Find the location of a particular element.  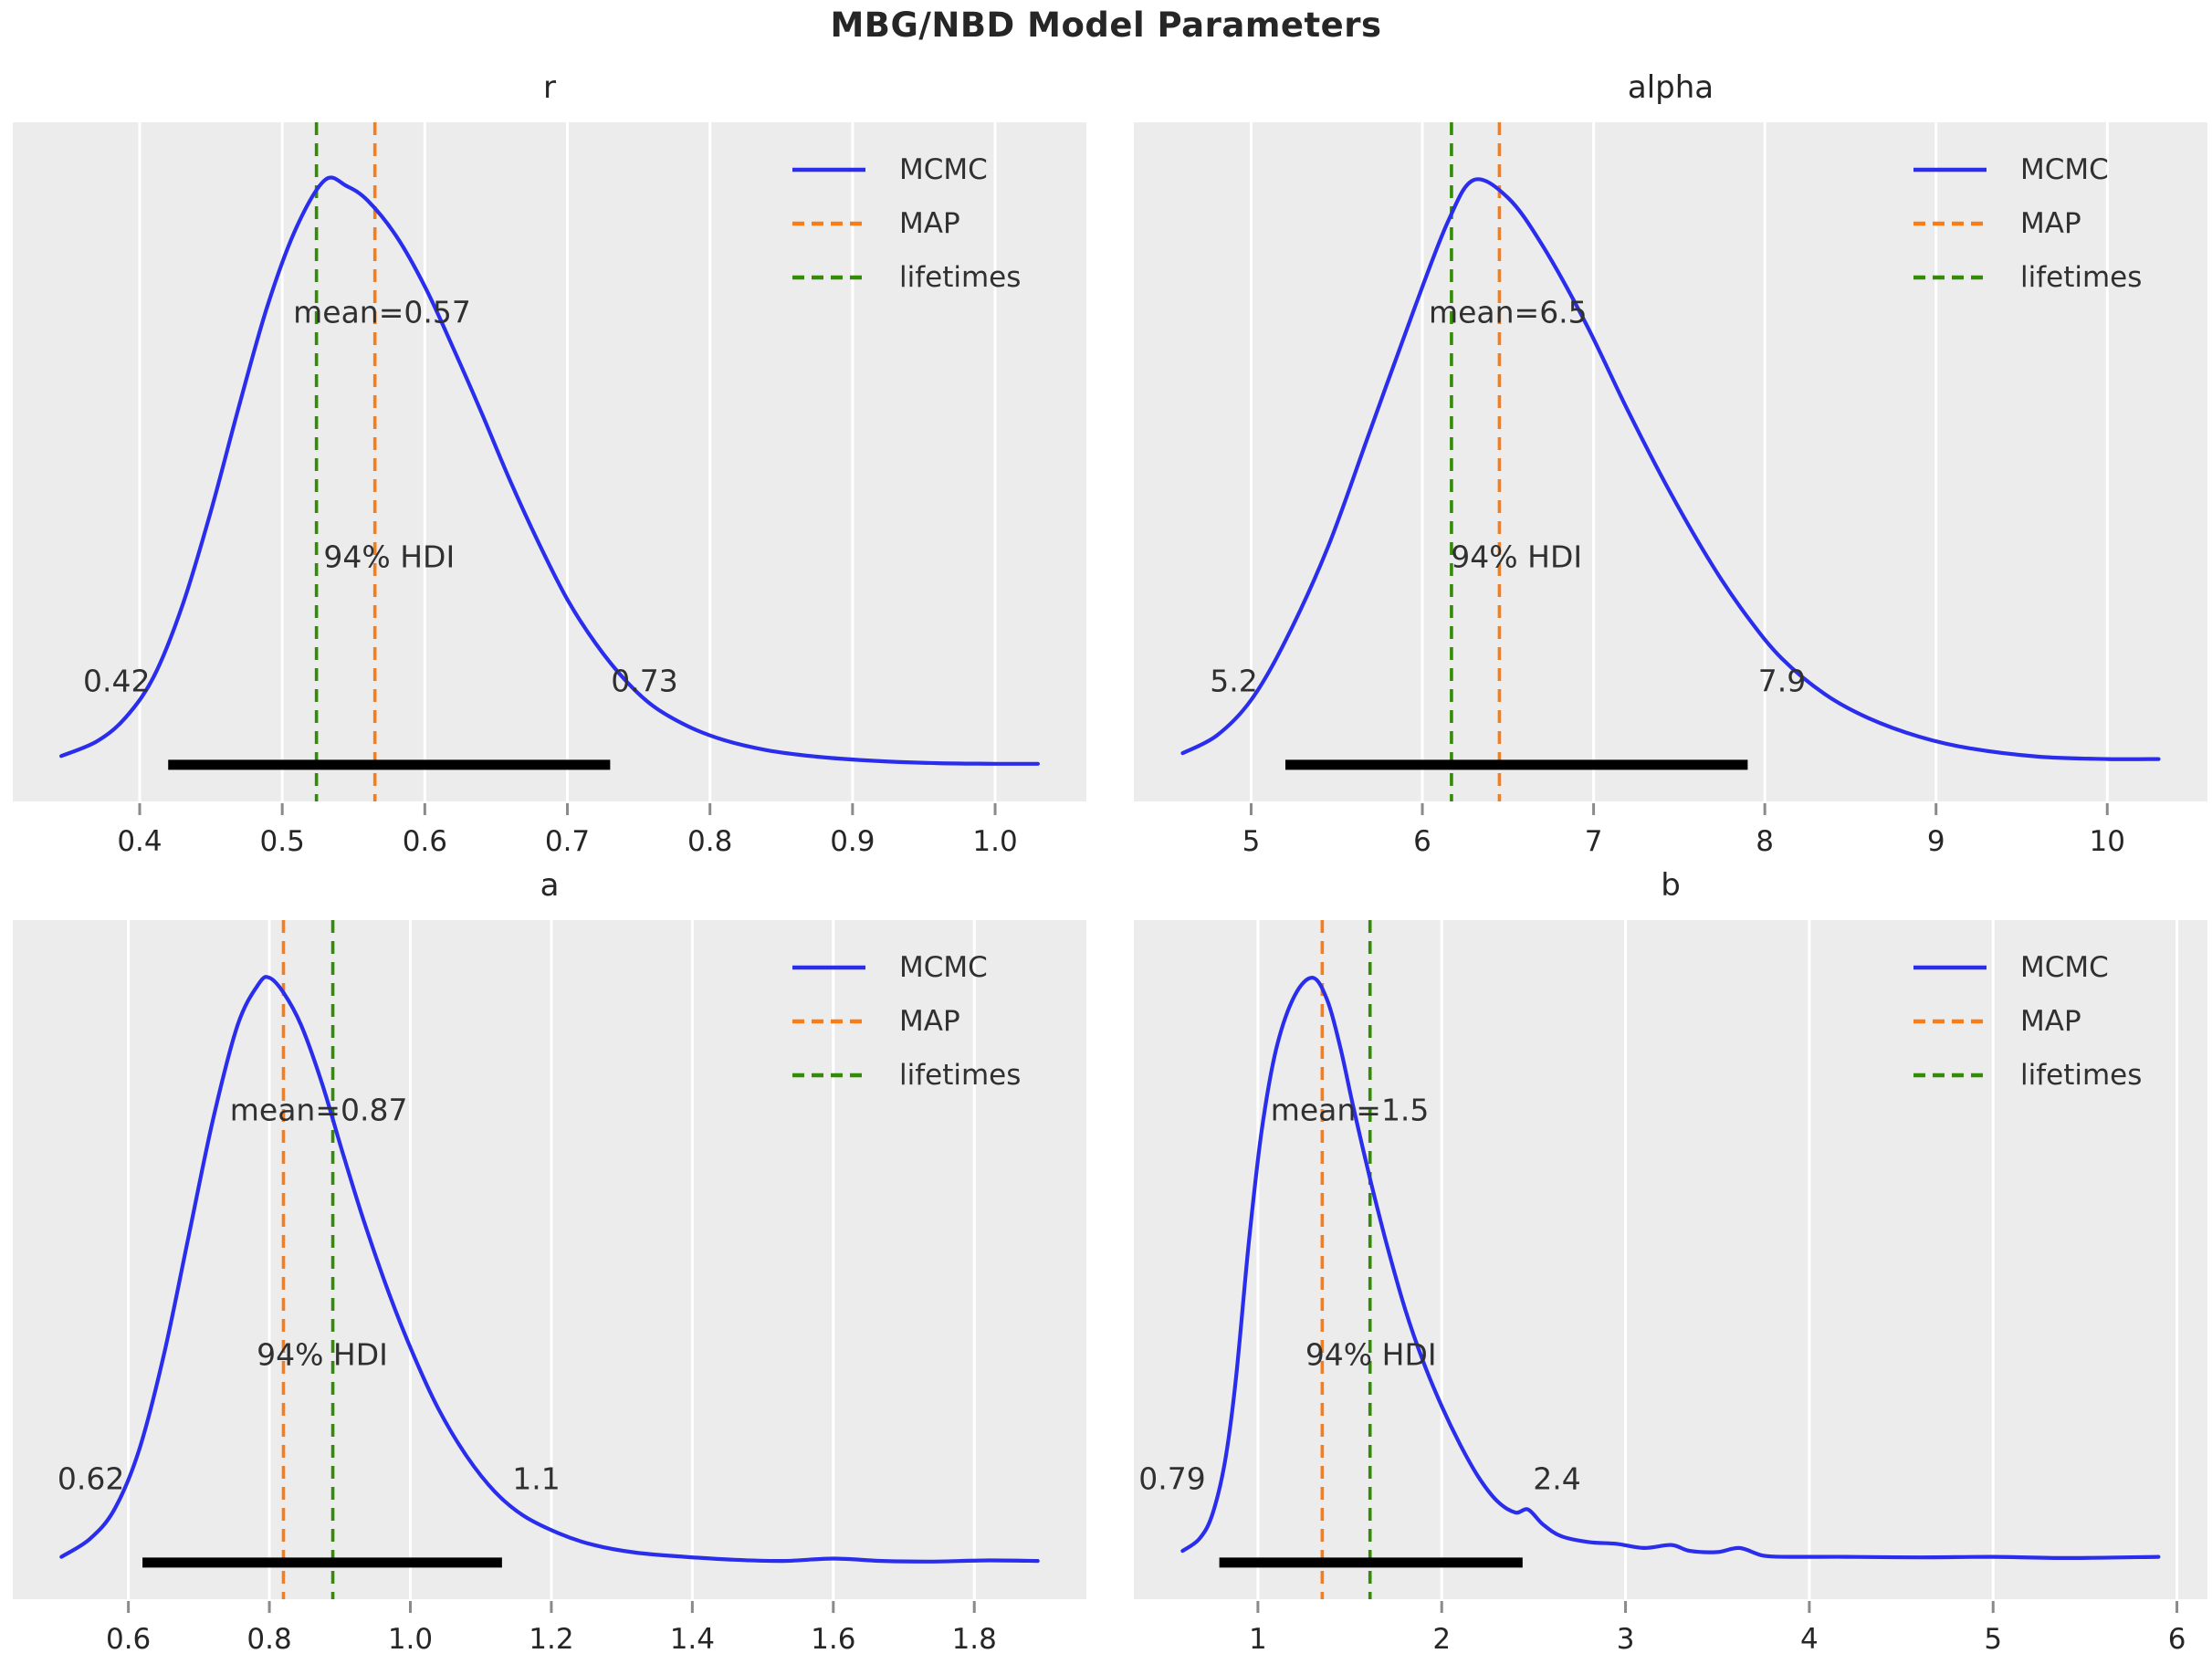

hdi-lower-value: 0.62 is located at coordinates (91, 1478).